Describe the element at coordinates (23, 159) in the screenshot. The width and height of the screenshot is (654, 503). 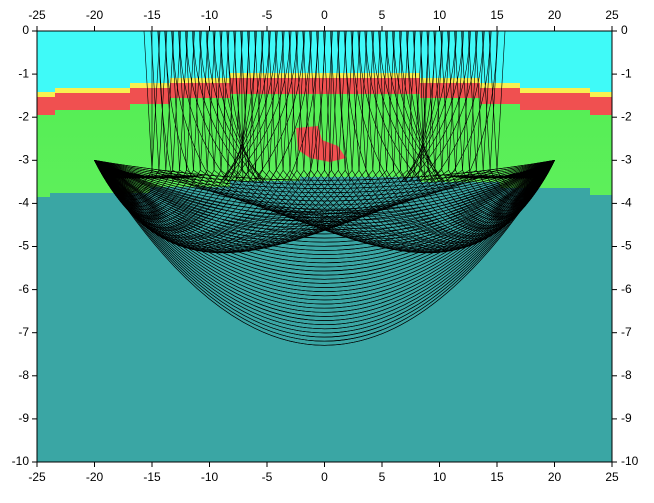
I see `y-tick-label: -3` at that location.